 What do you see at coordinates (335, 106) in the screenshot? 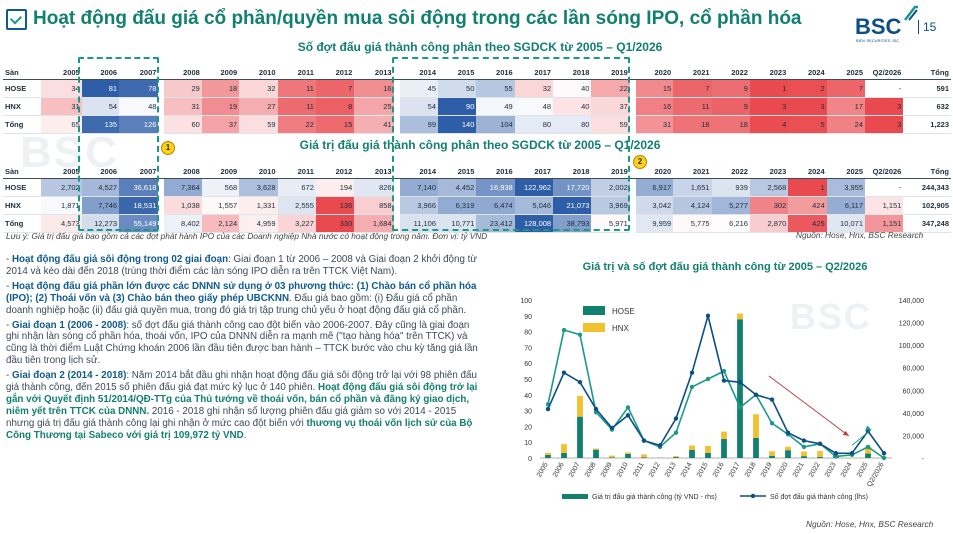
I see `value-cell: 8` at bounding box center [335, 106].